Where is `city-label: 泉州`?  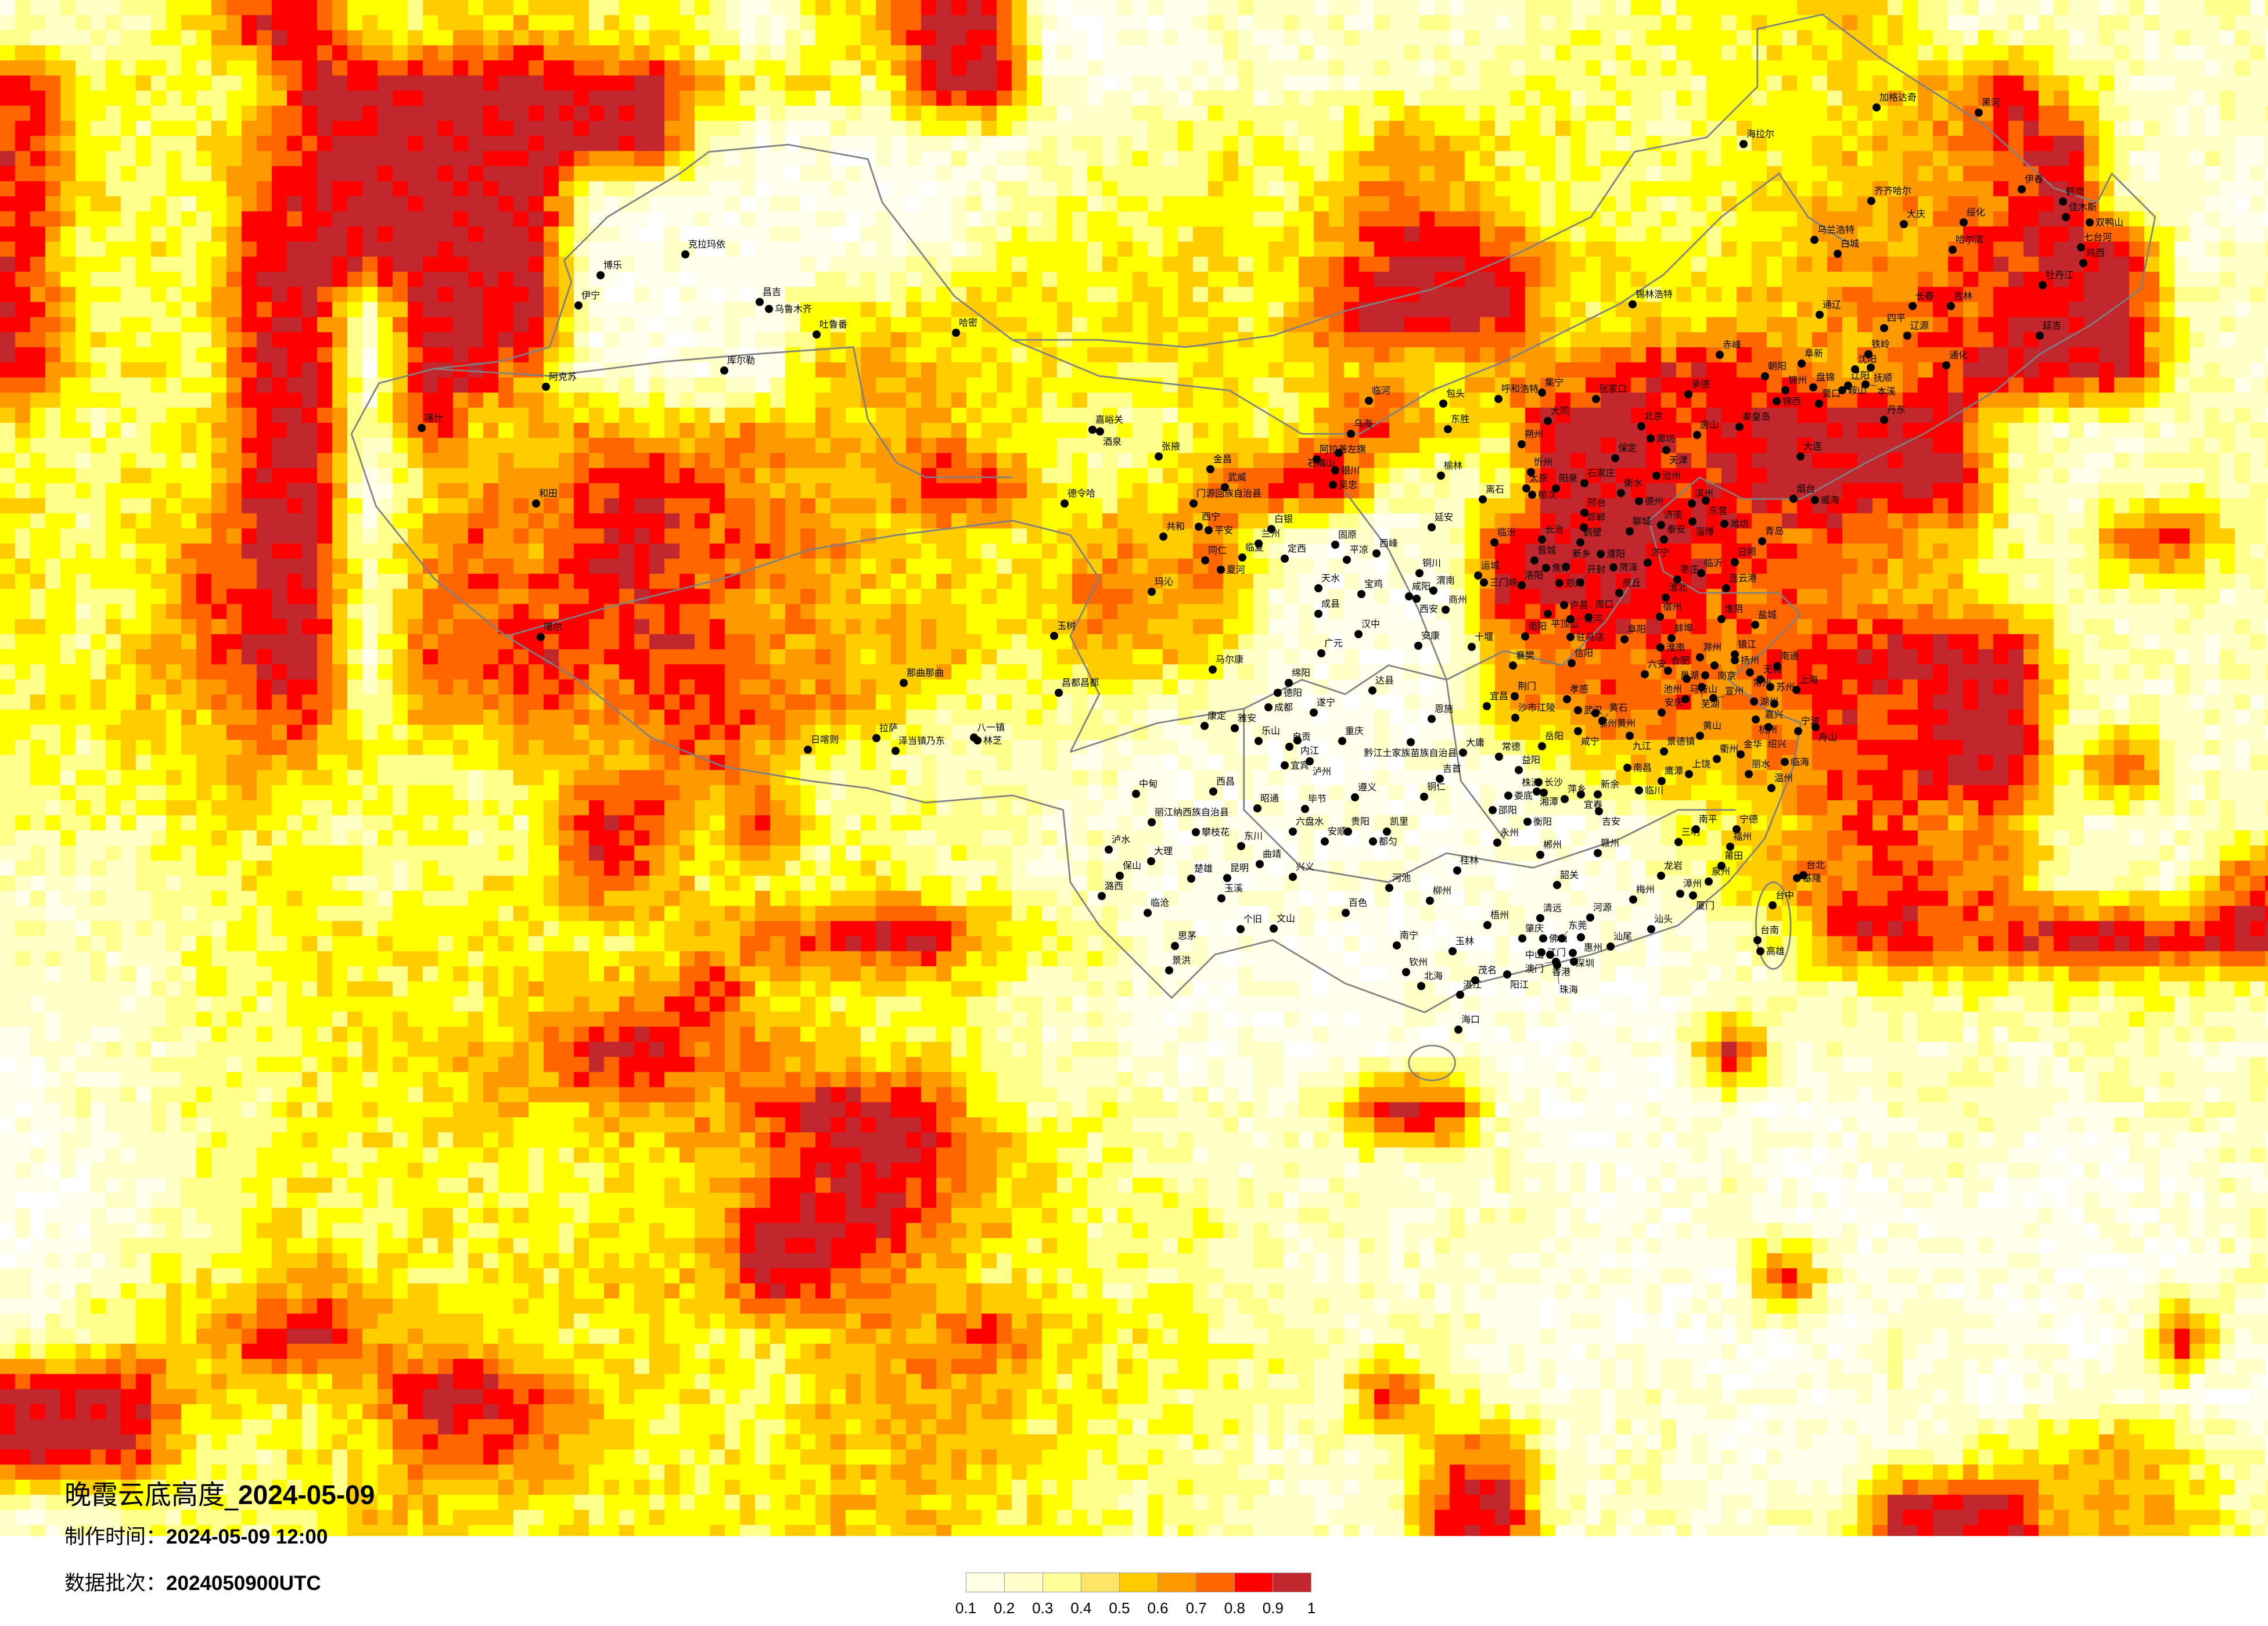
city-label: 泉州 is located at coordinates (1721, 872).